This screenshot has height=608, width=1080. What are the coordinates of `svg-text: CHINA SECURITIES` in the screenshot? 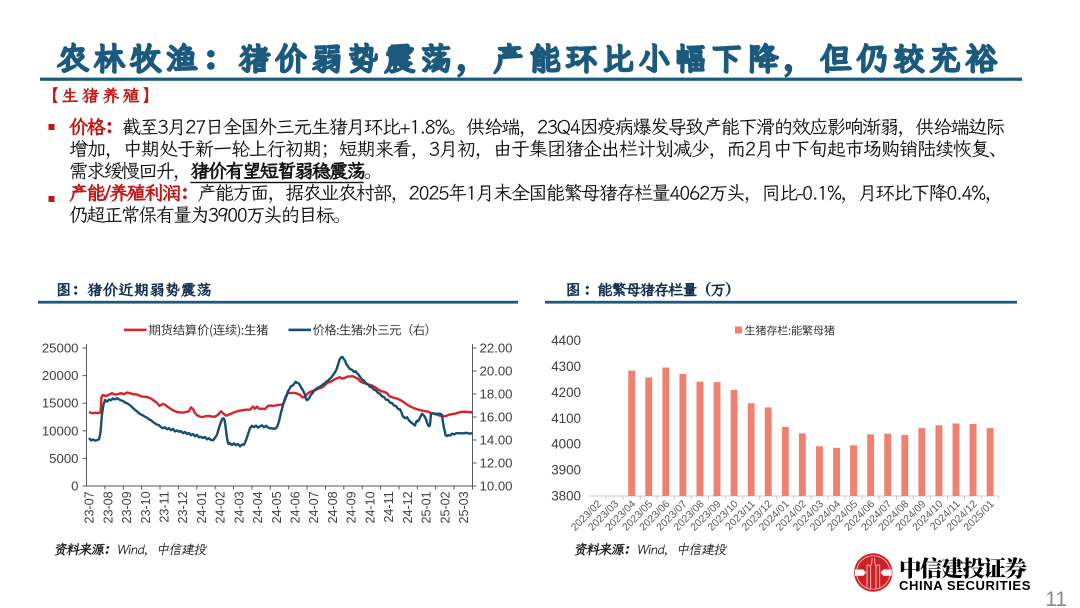 It's located at (965, 585).